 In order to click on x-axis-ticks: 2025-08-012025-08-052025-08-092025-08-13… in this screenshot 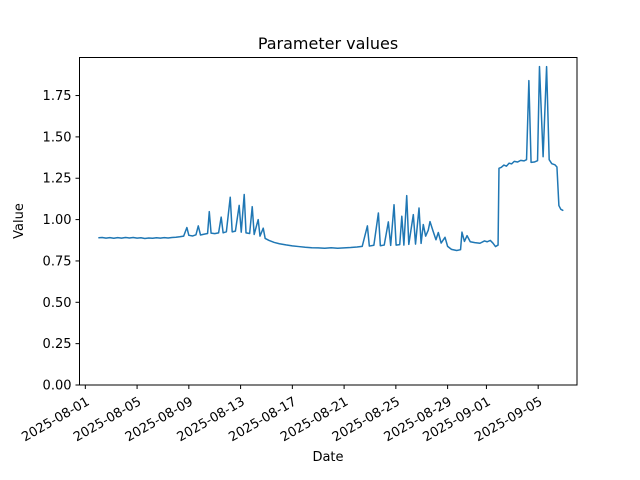, I will do `click(282, 415)`.